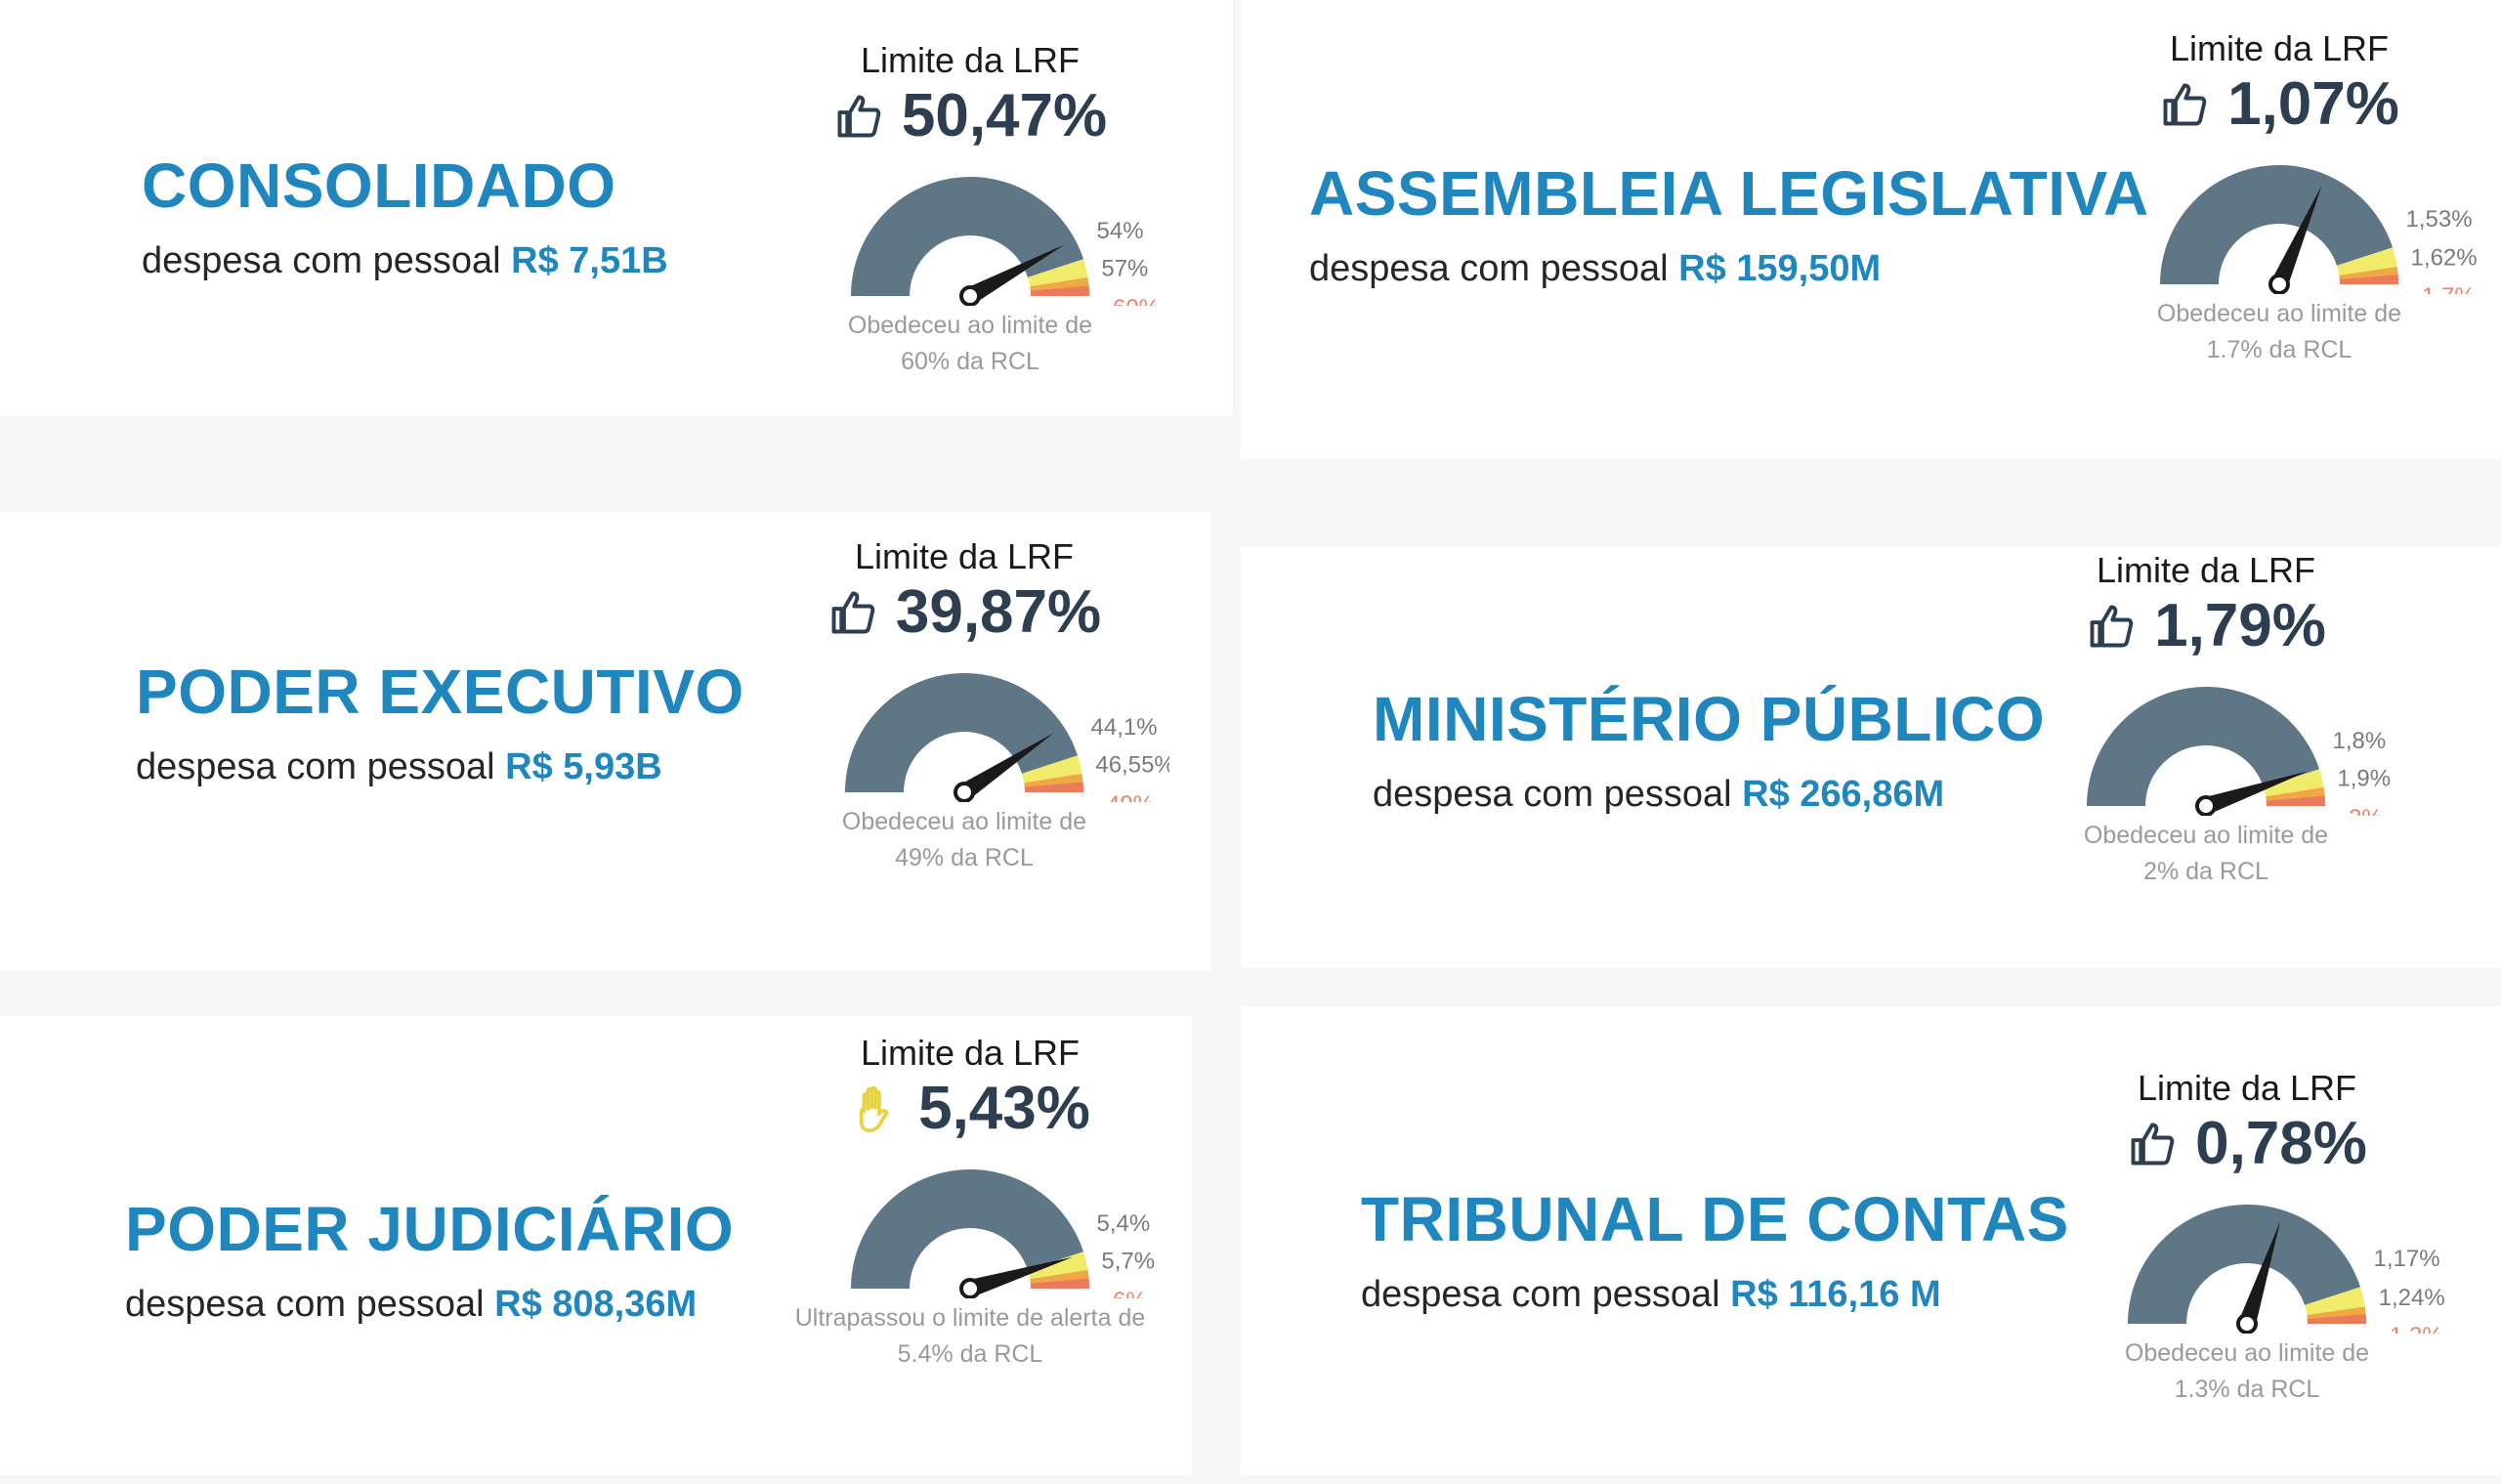 The height and width of the screenshot is (1484, 2501). What do you see at coordinates (970, 1353) in the screenshot?
I see `gauge-note-line-2: 5.4% da RCL` at bounding box center [970, 1353].